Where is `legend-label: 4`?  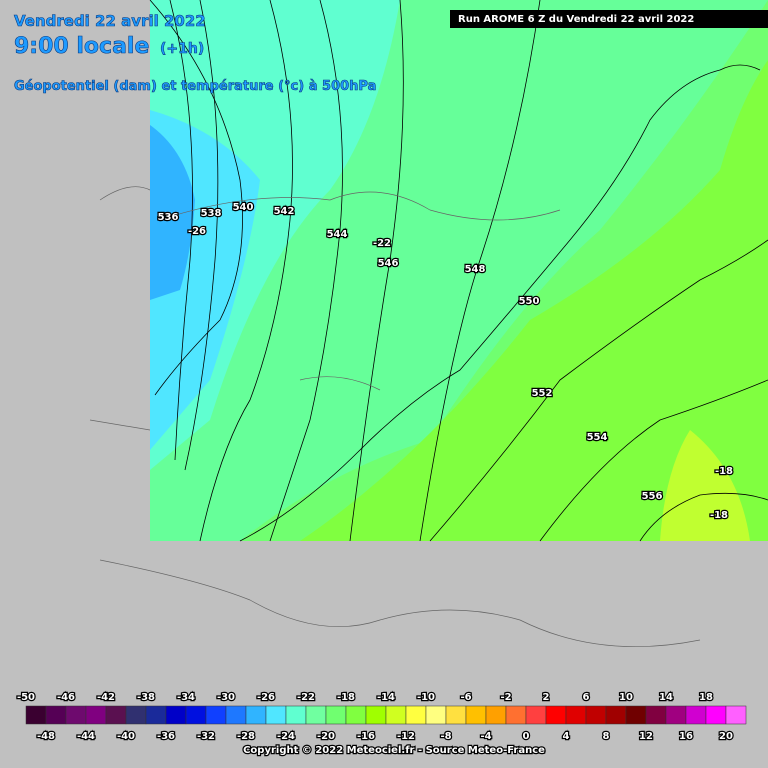
legend-label: 4 is located at coordinates (566, 736).